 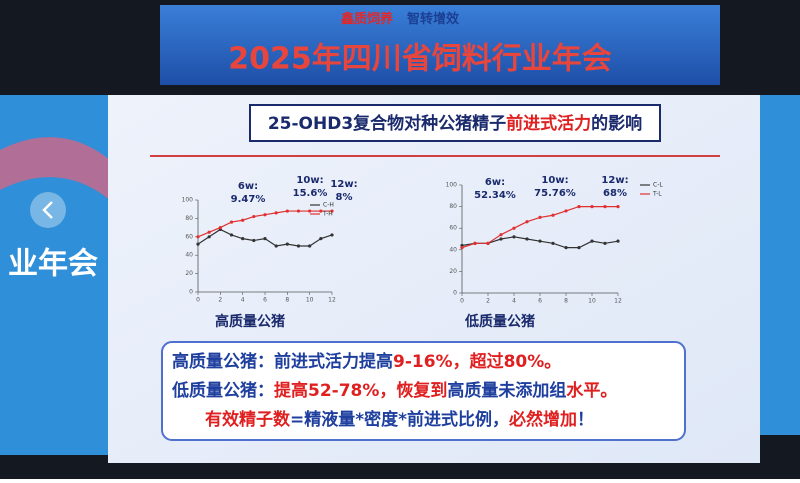 I want to click on summary-part: 水平。, so click(x=591, y=390).